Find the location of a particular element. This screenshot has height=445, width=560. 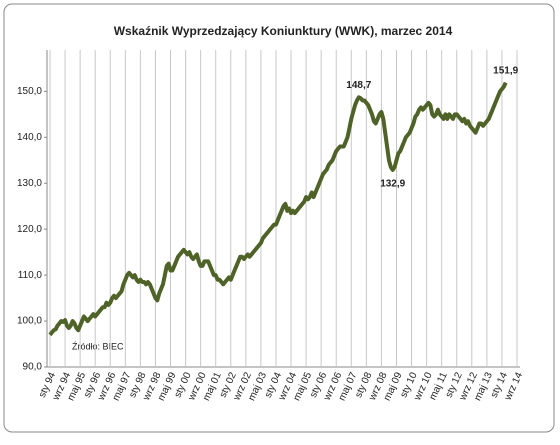

y-tick-label: 120,0 is located at coordinates (29, 229).